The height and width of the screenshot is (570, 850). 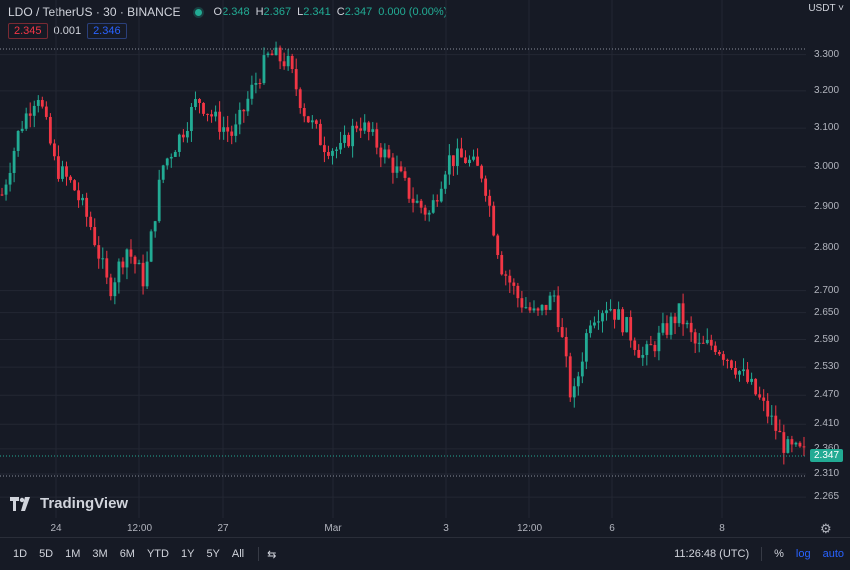 I want to click on currency-selector: USDT ˅, so click(x=826, y=8).